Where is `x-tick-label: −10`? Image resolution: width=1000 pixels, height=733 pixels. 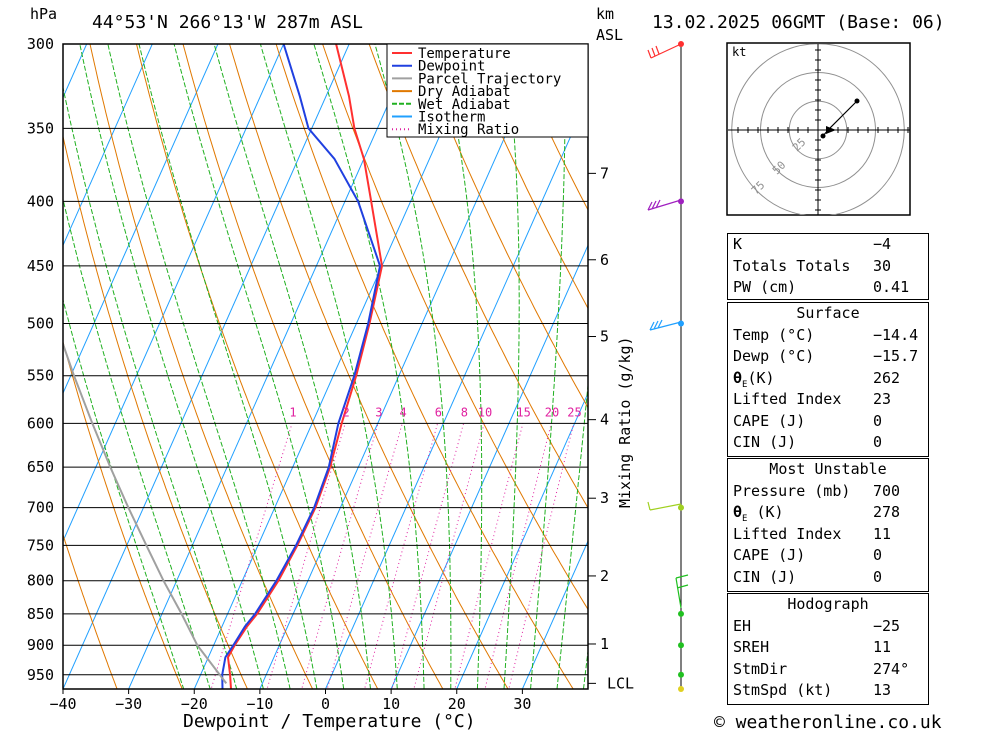
x-tick-label: −10 is located at coordinates (259, 704).